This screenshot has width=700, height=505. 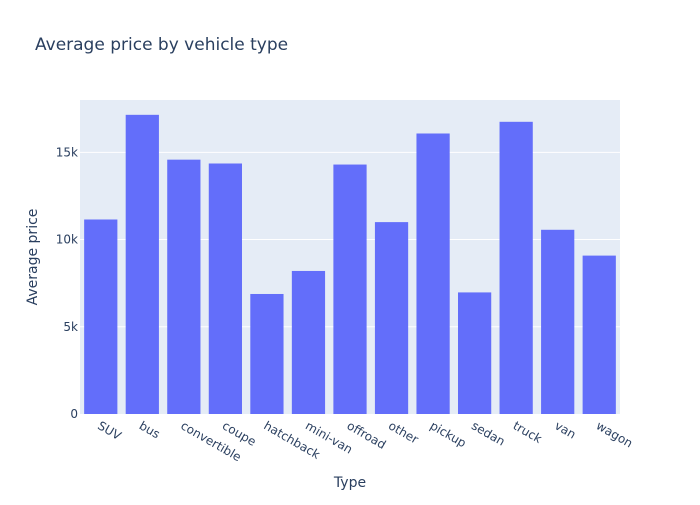 What do you see at coordinates (161, 45) in the screenshot?
I see `chart-title: Average price by vehicle type` at bounding box center [161, 45].